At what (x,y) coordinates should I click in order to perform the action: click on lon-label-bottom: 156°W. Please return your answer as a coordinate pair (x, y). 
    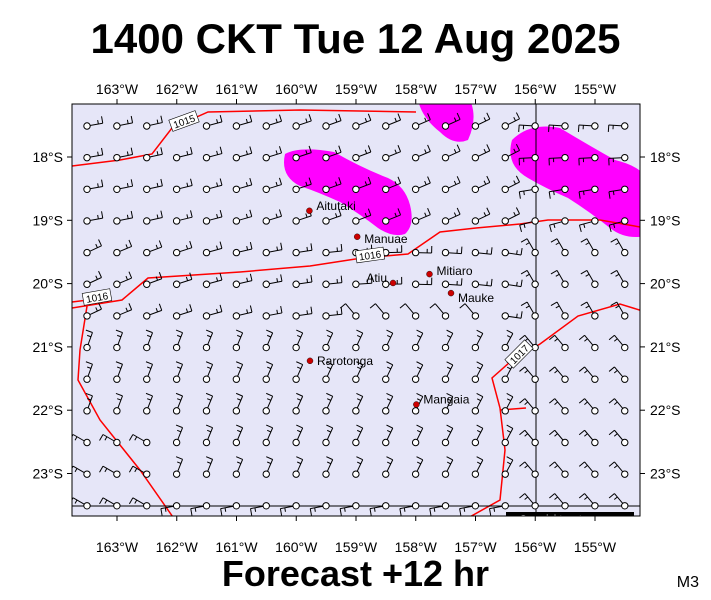
    Looking at the image, I should click on (535, 547).